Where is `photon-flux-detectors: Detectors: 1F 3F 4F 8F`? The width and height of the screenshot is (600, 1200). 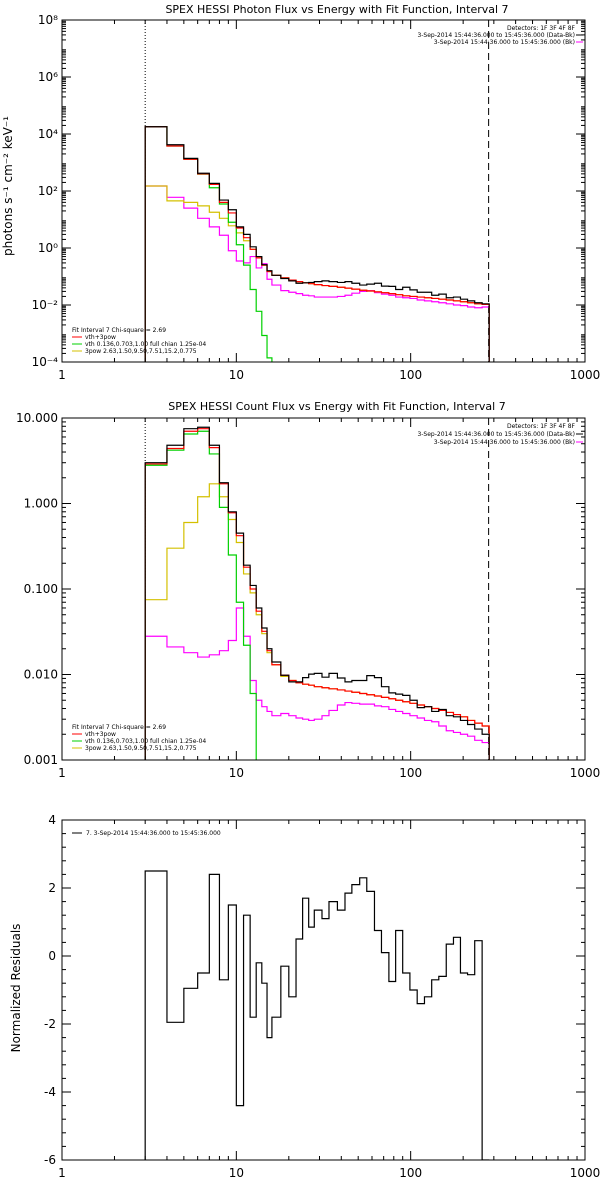 photon-flux-detectors: Detectors: 1F 3F 4F 8F is located at coordinates (541, 28).